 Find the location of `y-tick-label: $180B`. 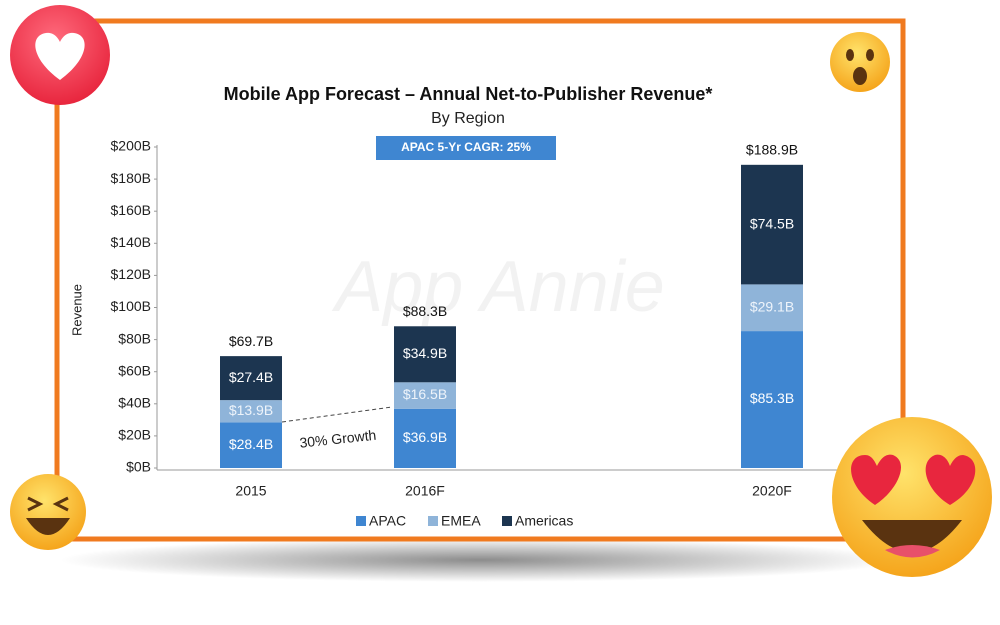

y-tick-label: $180B is located at coordinates (131, 178).